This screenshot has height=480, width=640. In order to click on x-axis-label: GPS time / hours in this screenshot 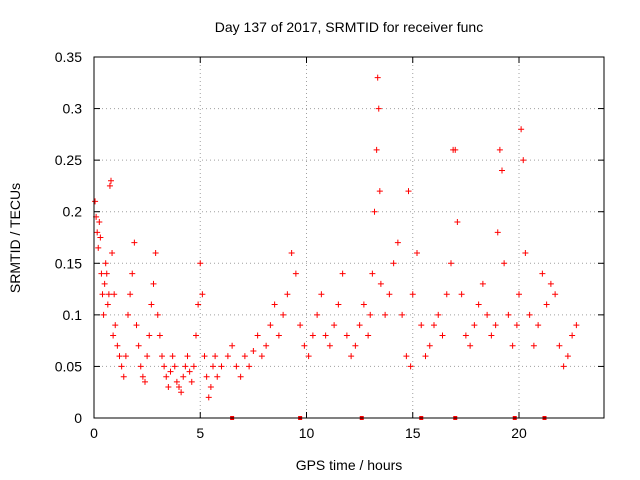, I will do `click(349, 465)`.